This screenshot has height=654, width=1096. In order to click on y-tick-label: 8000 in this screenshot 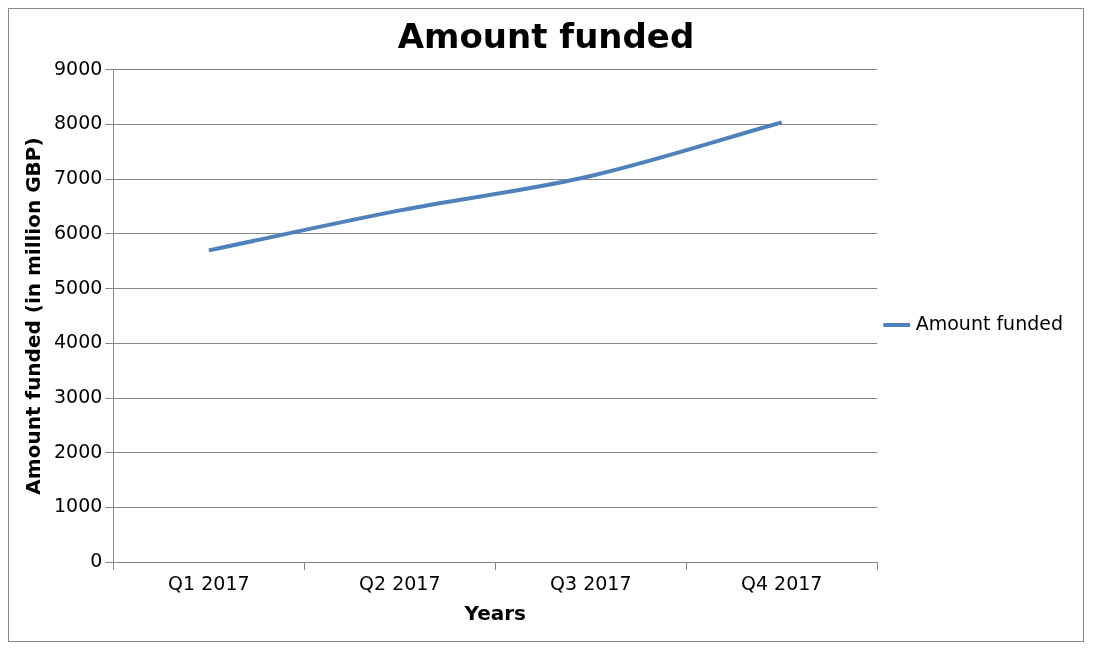, I will do `click(78, 122)`.